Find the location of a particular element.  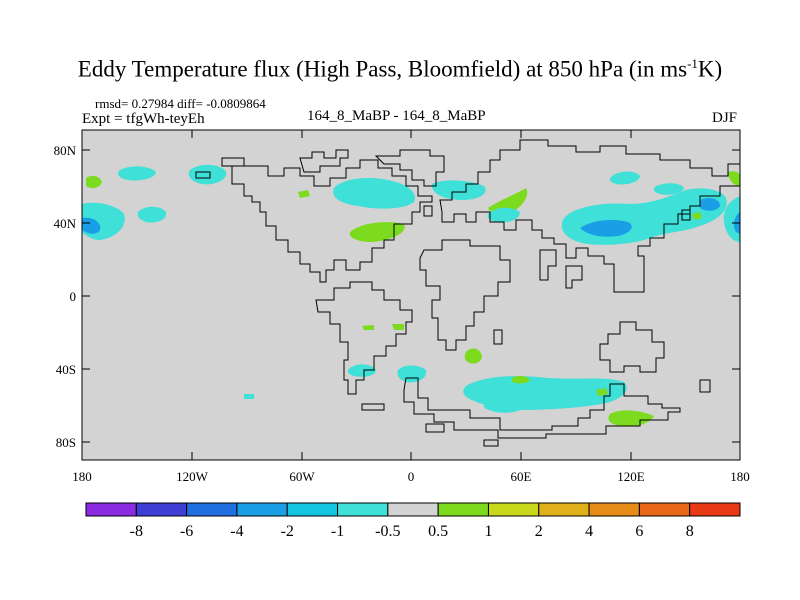

x-tick-label: 60E is located at coordinates (521, 476).